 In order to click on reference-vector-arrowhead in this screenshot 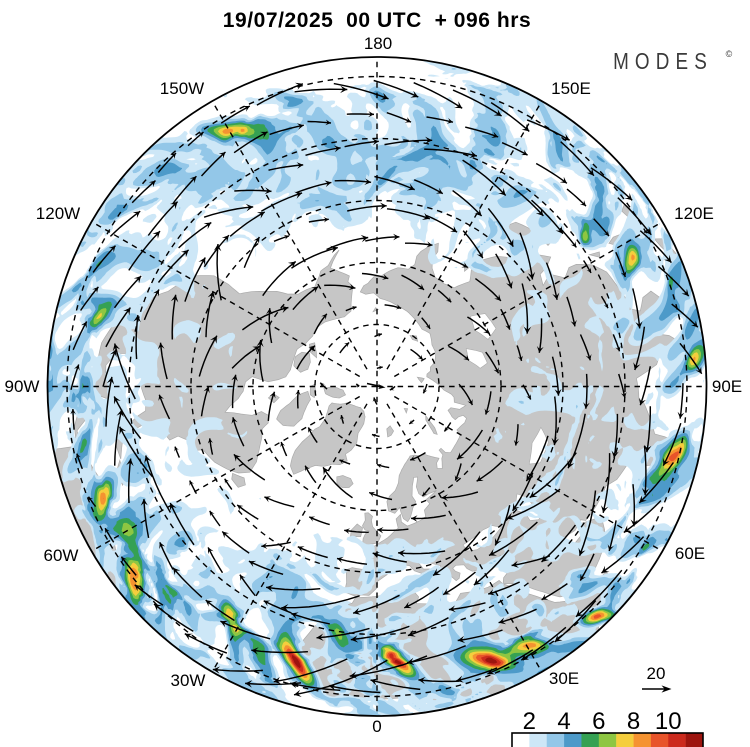, I will do `click(666, 689)`.